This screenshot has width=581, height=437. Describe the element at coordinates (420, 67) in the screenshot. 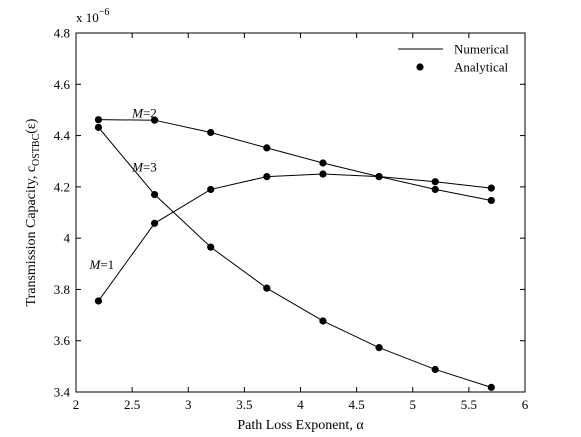

I see `legend-marker-swatch` at that location.